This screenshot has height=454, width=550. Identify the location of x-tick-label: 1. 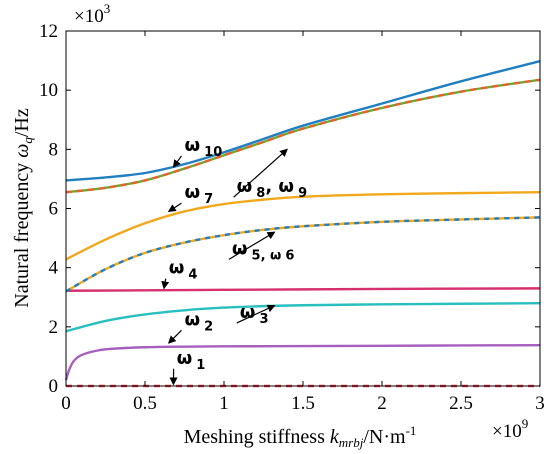
(224, 403).